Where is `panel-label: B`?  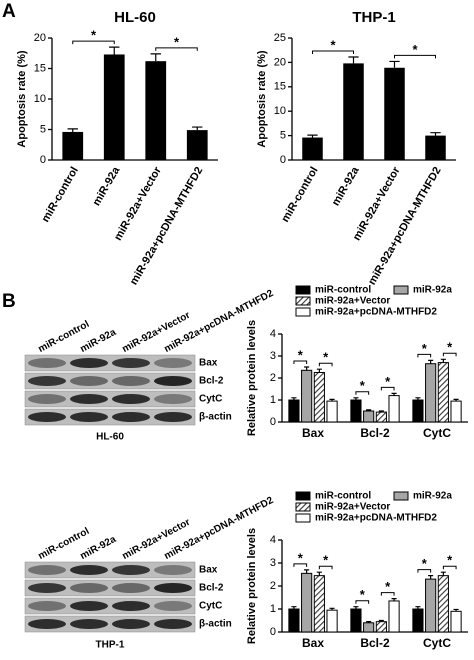
panel-label: B is located at coordinates (9, 301).